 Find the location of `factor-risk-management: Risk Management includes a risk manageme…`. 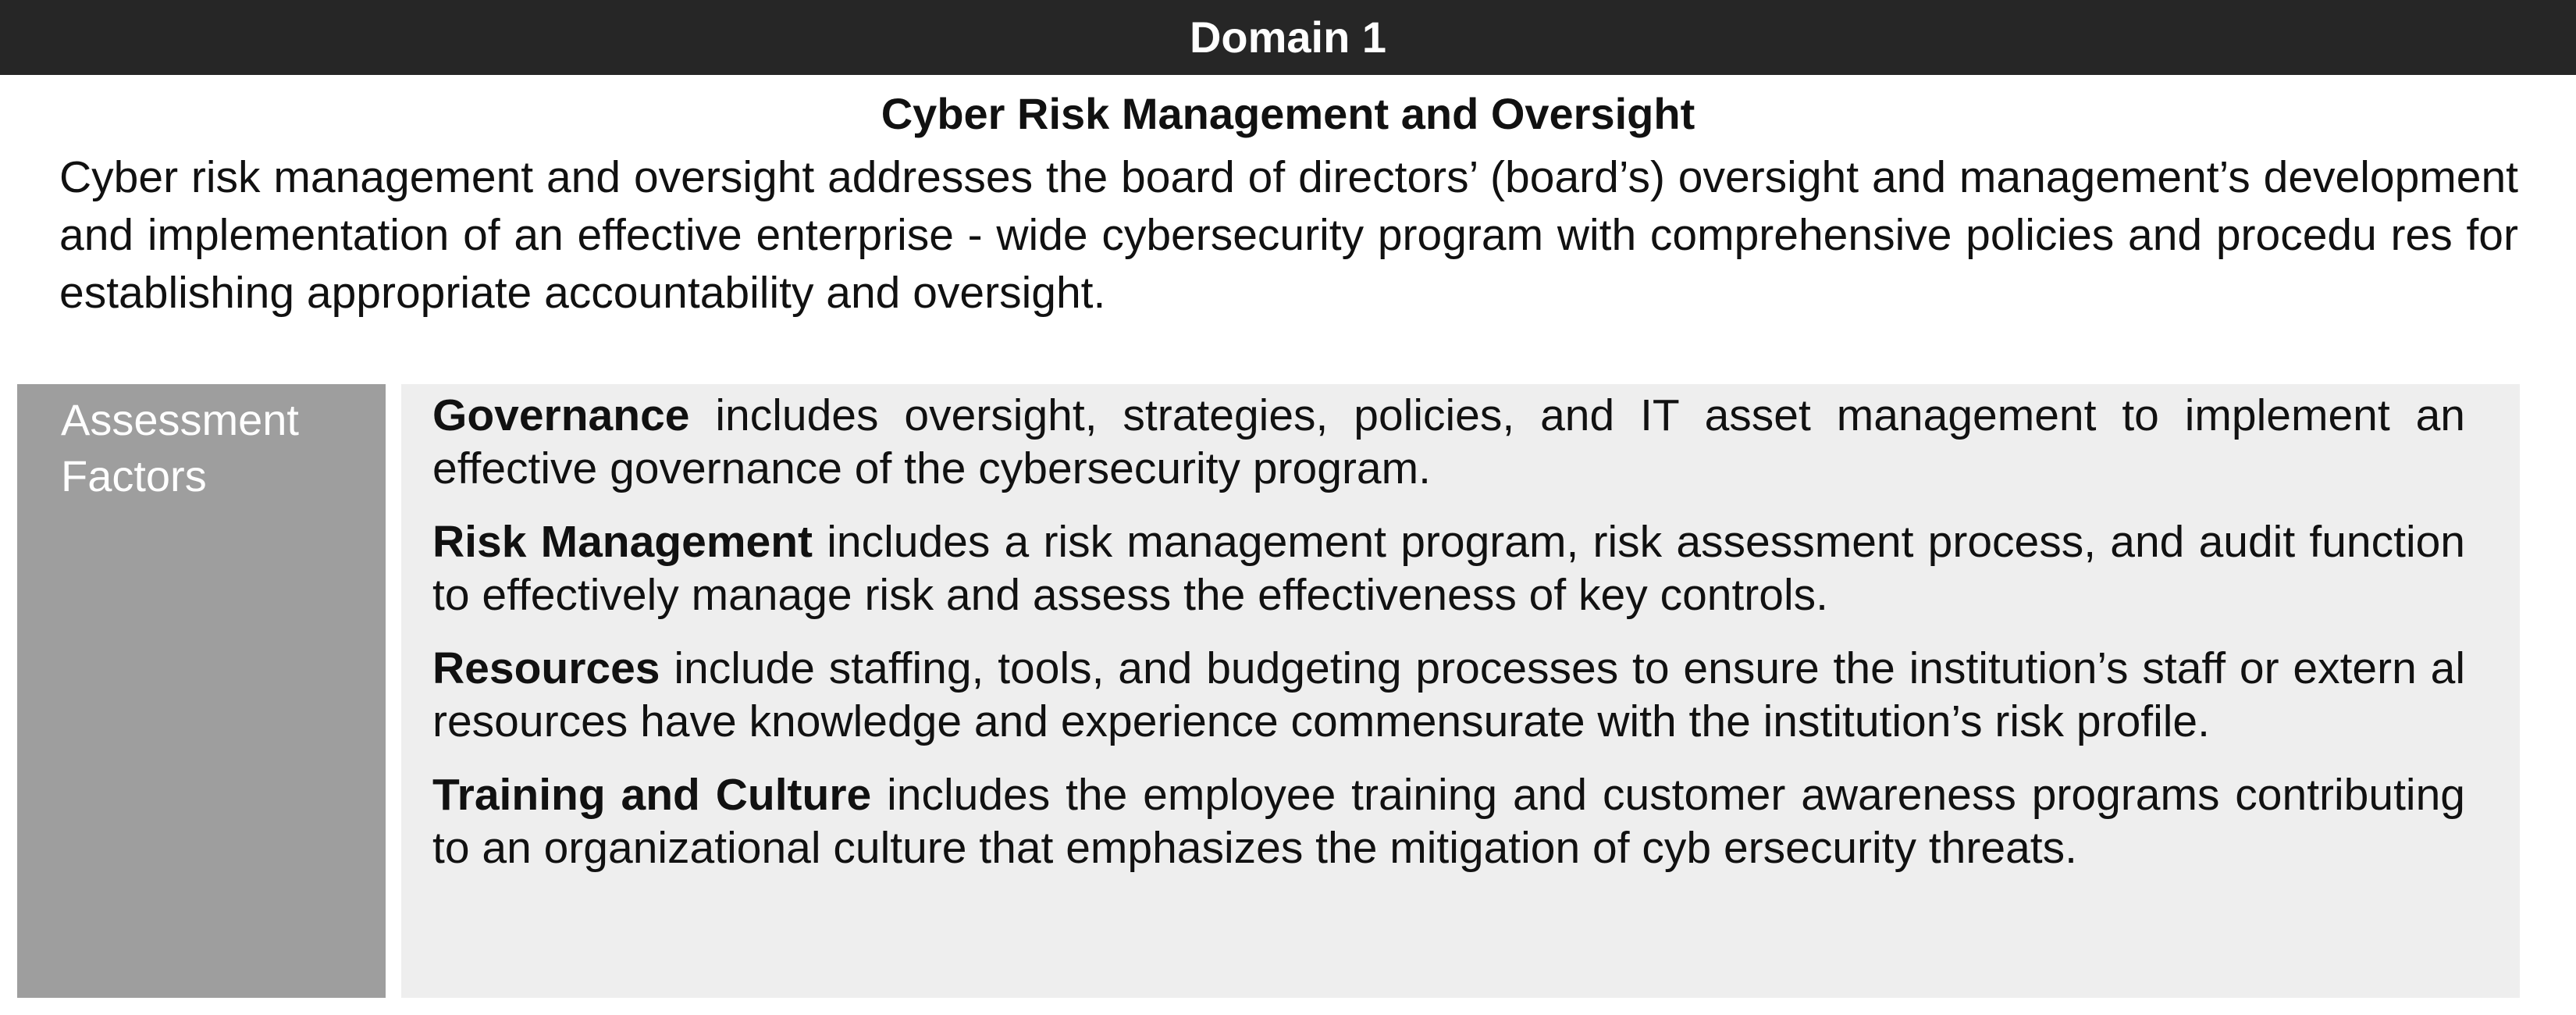

factor-risk-management: Risk Management includes a risk manageme… is located at coordinates (1448, 568).